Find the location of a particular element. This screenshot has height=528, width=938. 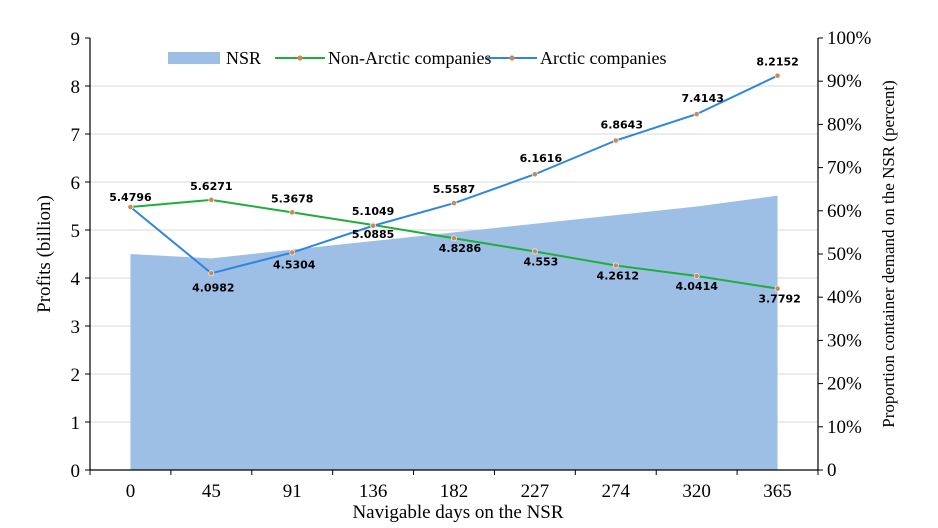

legend-marker-non-arctic is located at coordinates (300, 58).